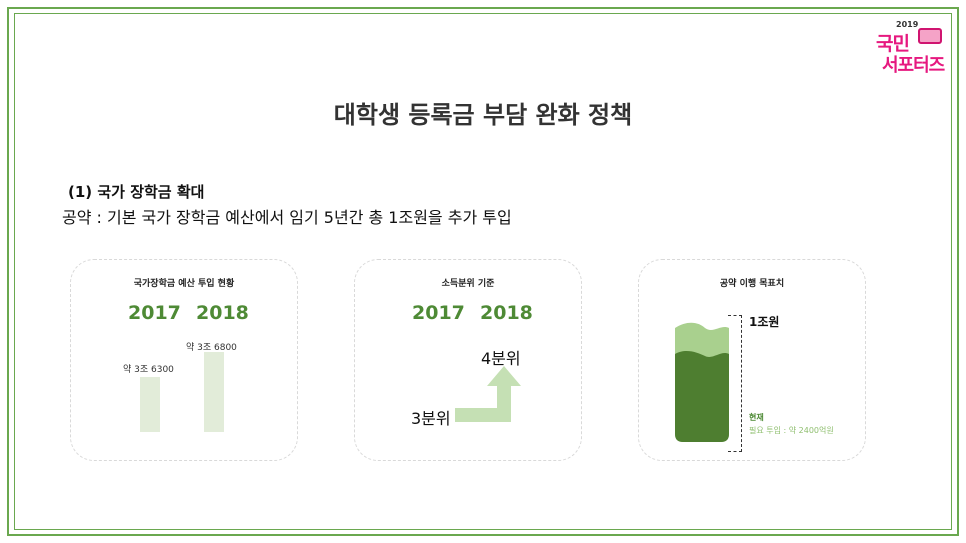 Image resolution: width=966 pixels, height=543 pixels. Describe the element at coordinates (756, 417) in the screenshot. I see `goal-current-label: 현재` at that location.